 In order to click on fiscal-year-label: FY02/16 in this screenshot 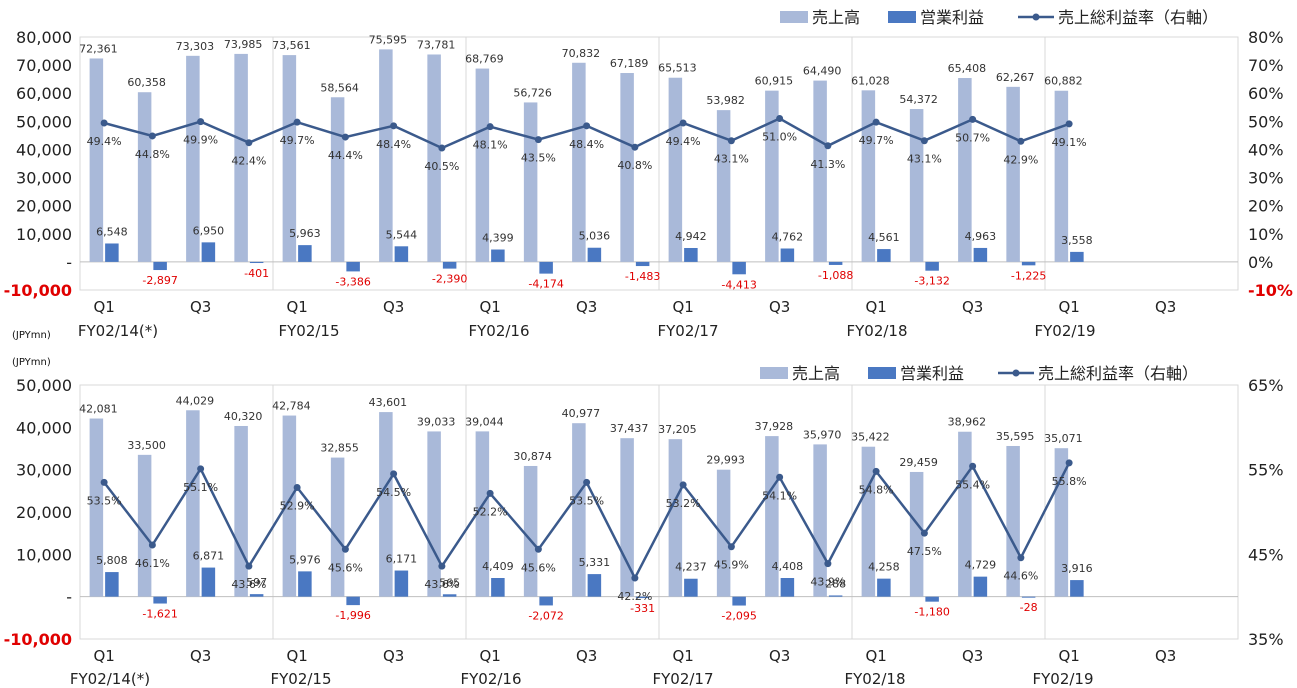, I will do `click(498, 331)`.